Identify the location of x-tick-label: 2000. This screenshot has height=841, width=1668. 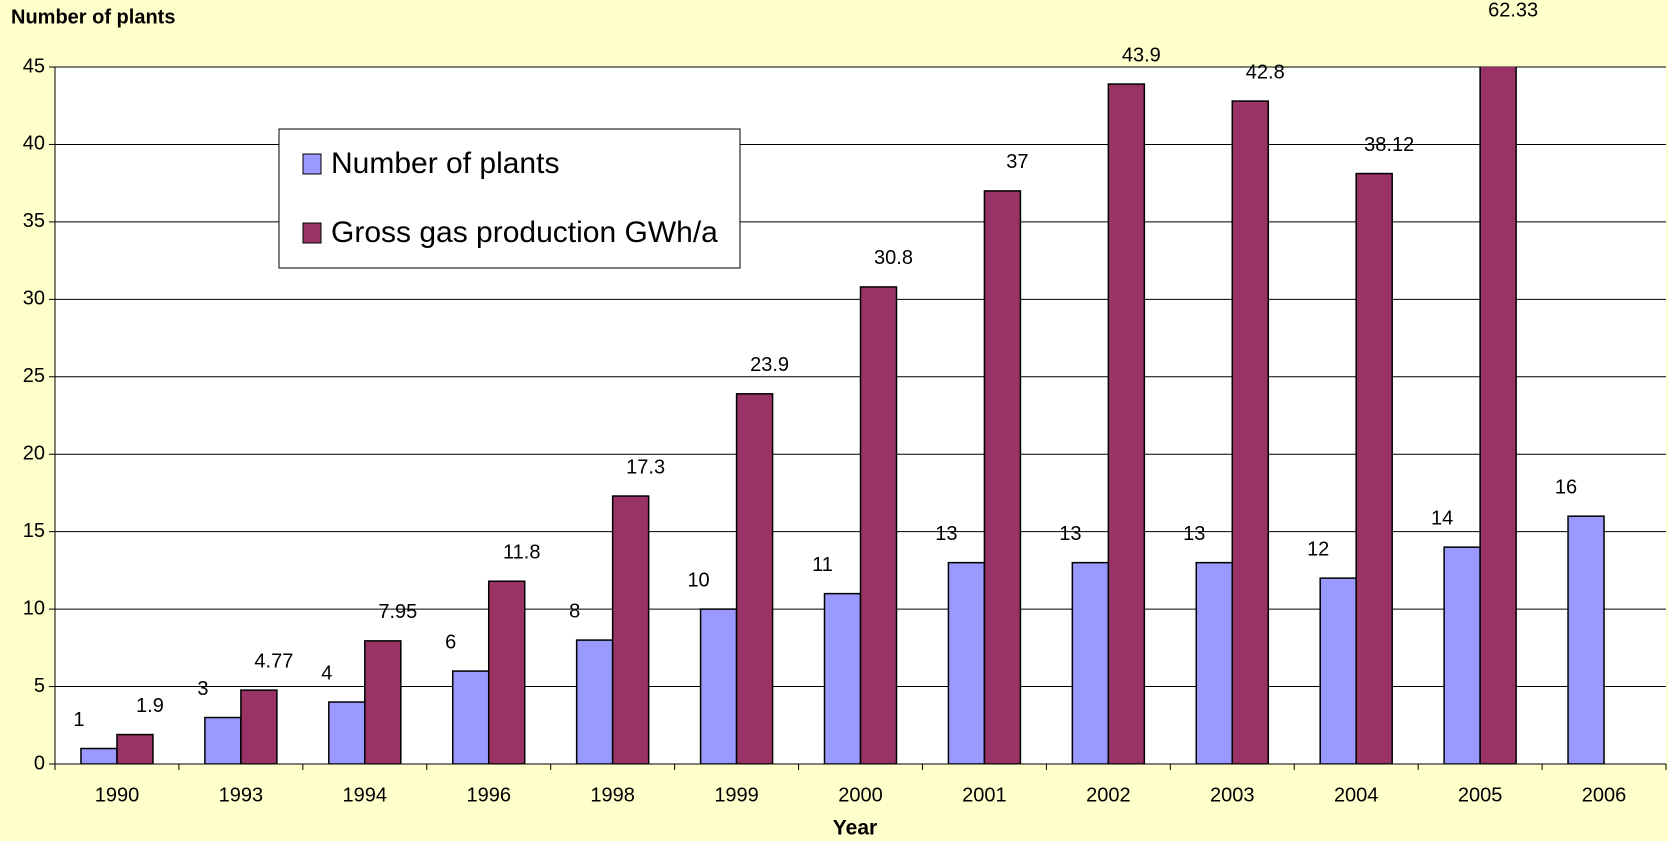
(860, 795).